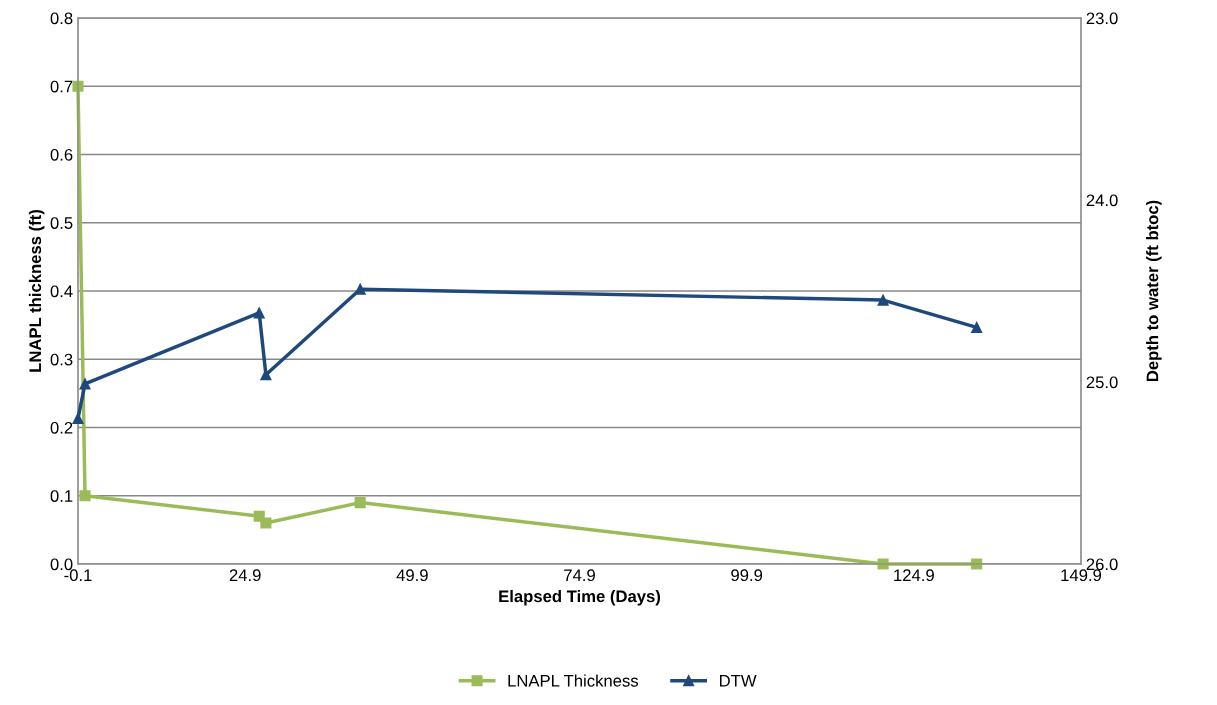 The image size is (1217, 705). What do you see at coordinates (738, 681) in the screenshot?
I see `legend-label: DTW` at bounding box center [738, 681].